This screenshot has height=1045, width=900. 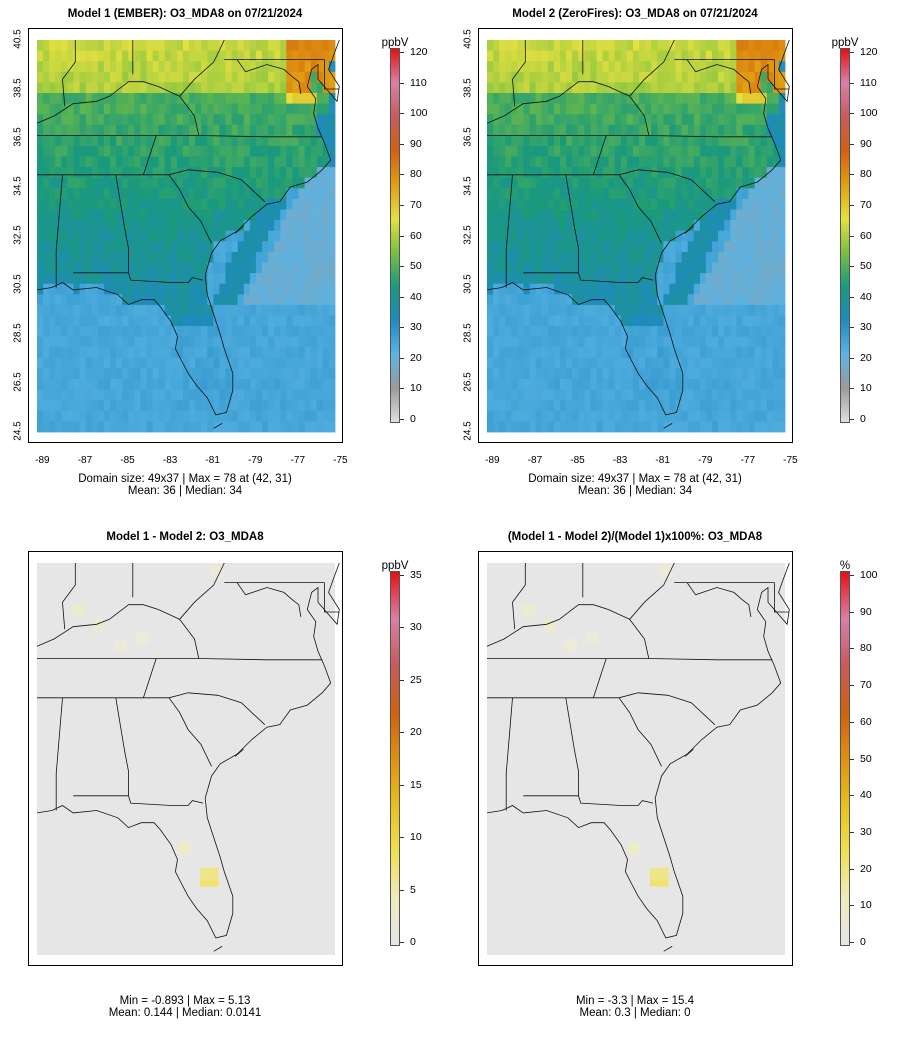 I want to click on colorbar-tick-label: 110, so click(x=868, y=82).